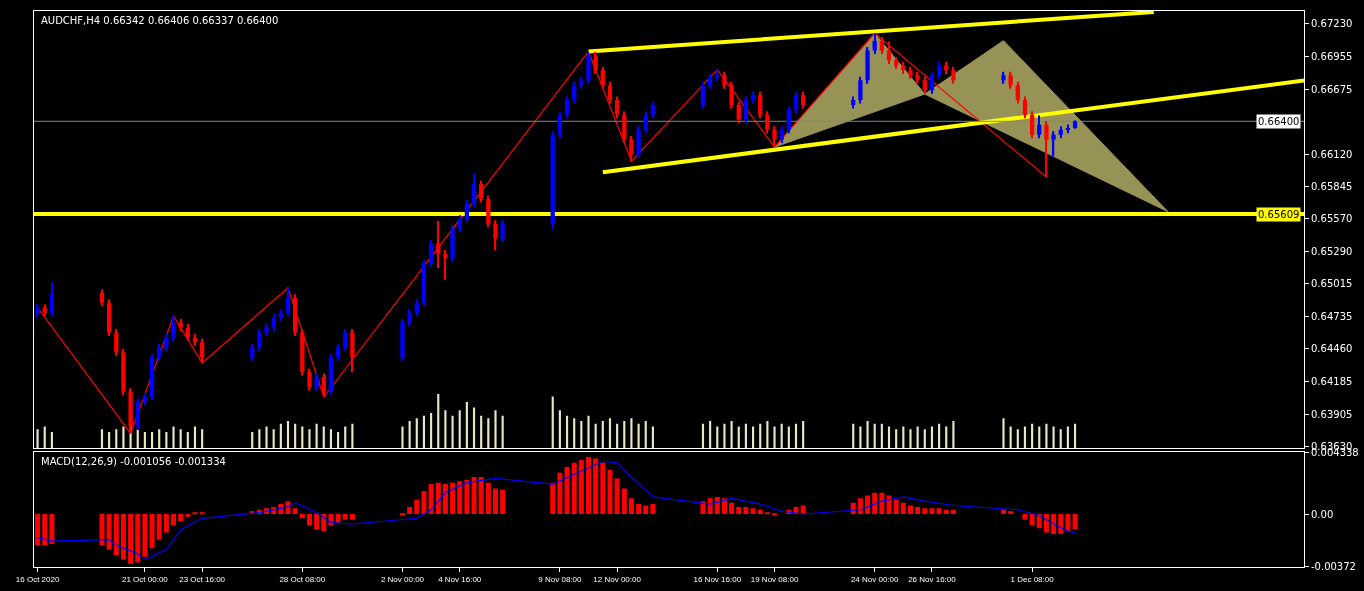  Describe the element at coordinates (774, 579) in the screenshot. I see `x-tick-label: 19 Nov 08:00` at that location.